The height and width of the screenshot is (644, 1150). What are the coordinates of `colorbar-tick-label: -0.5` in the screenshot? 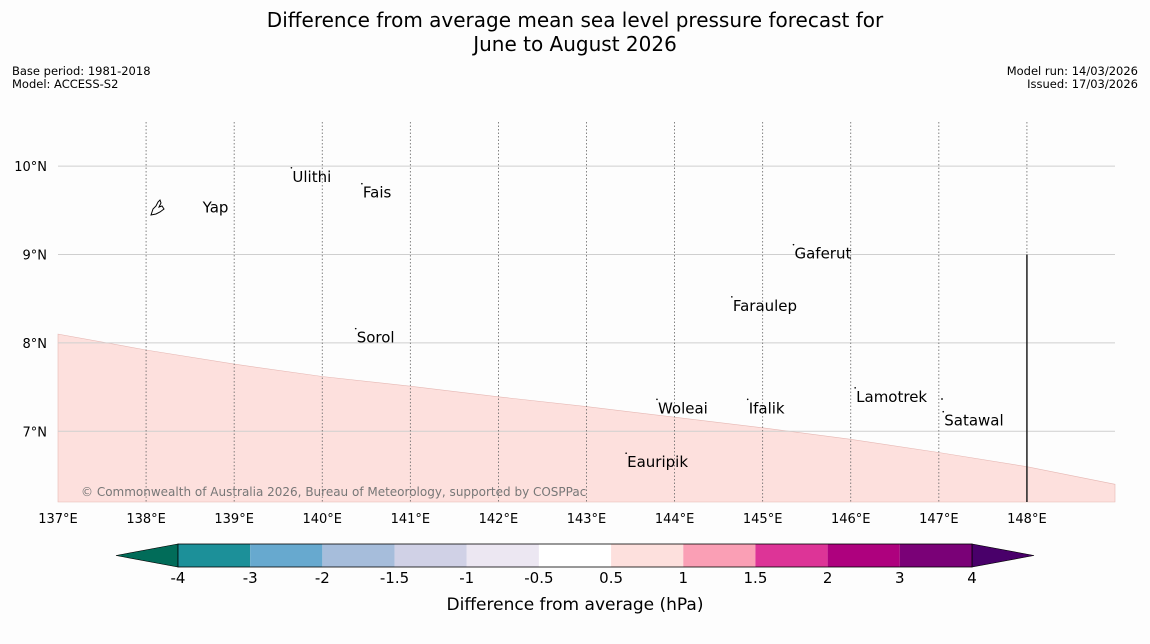 It's located at (538, 578).